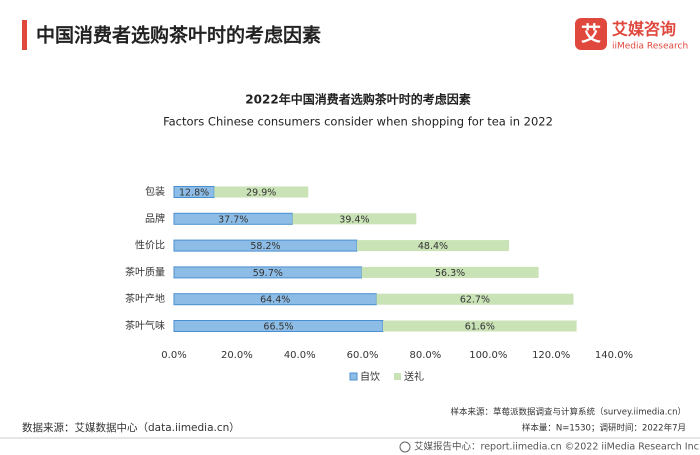  Describe the element at coordinates (426, 355) in the screenshot. I see `x-tick-label: 80.0%` at that location.